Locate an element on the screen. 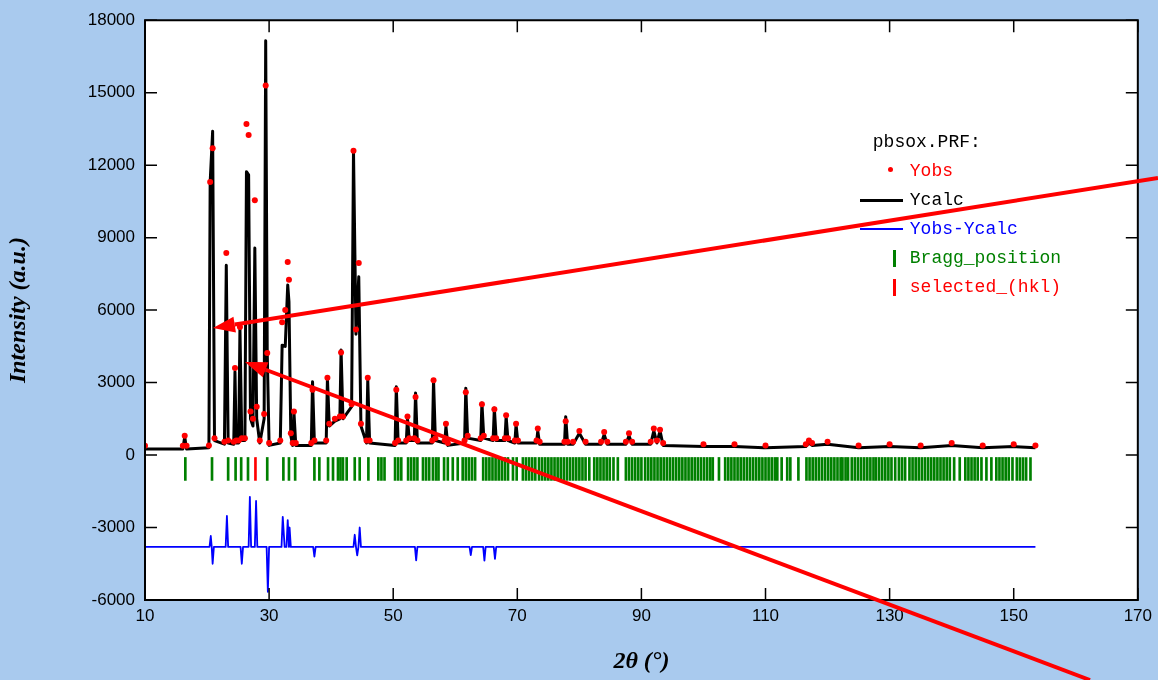  legend-label: Ycalc is located at coordinates (936, 201).